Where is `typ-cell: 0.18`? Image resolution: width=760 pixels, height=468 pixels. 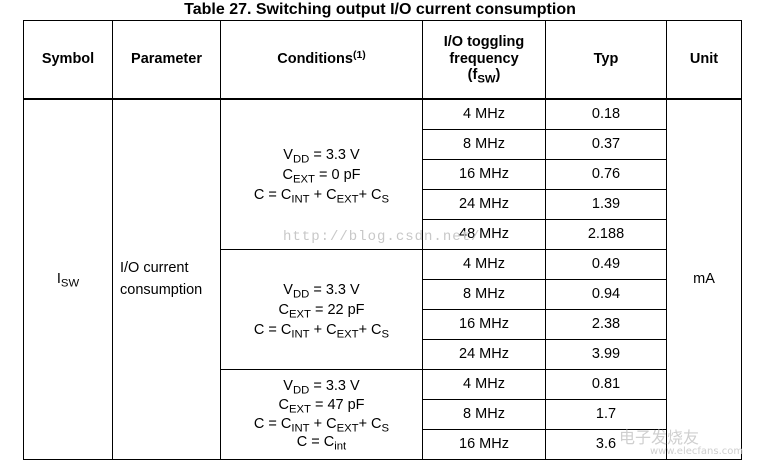
typ-cell: 0.18 is located at coordinates (606, 114).